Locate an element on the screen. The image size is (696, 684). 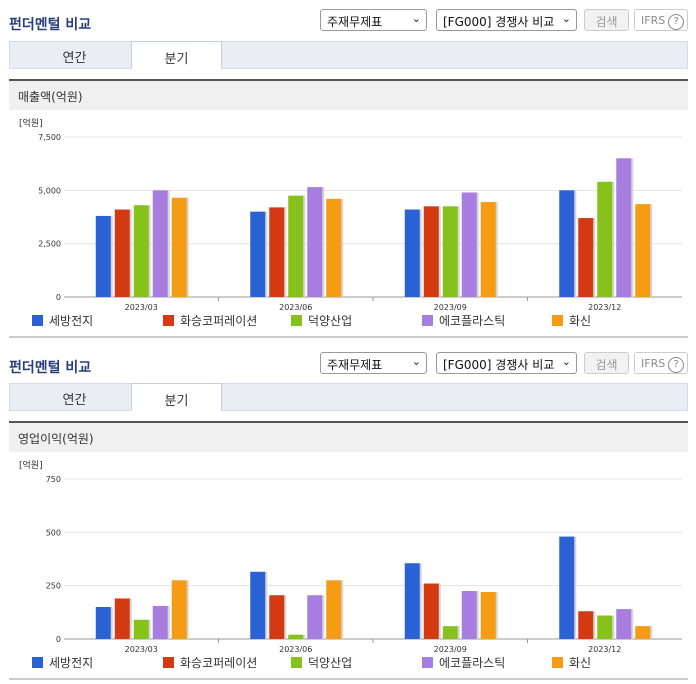
section-title: 펀더멘털 비교 is located at coordinates (50, 25).